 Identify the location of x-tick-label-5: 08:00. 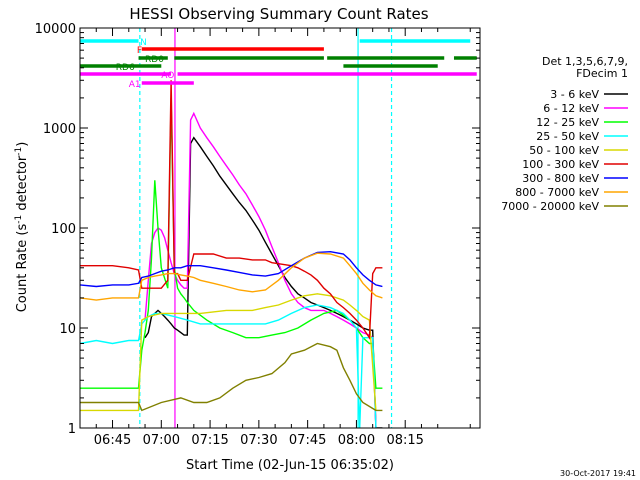
(356, 440).